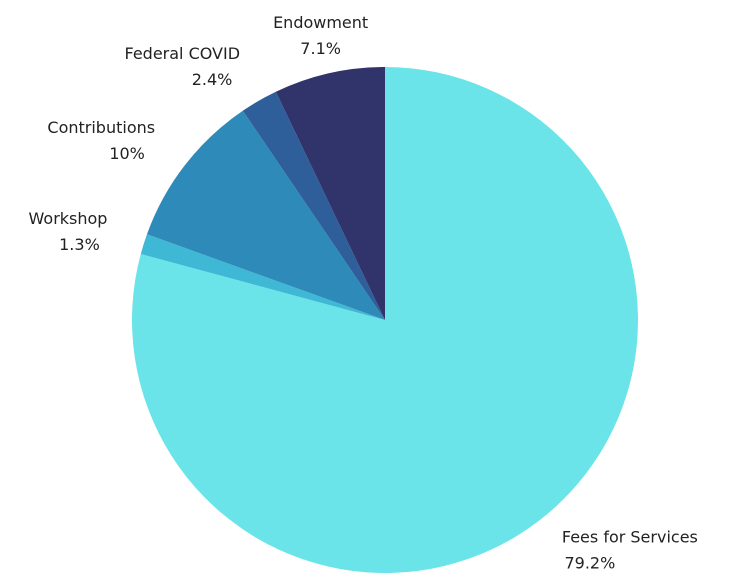 Image resolution: width=730 pixels, height=580 pixels. What do you see at coordinates (182, 53) in the screenshot?
I see `slice-label: Federal COVID` at bounding box center [182, 53].